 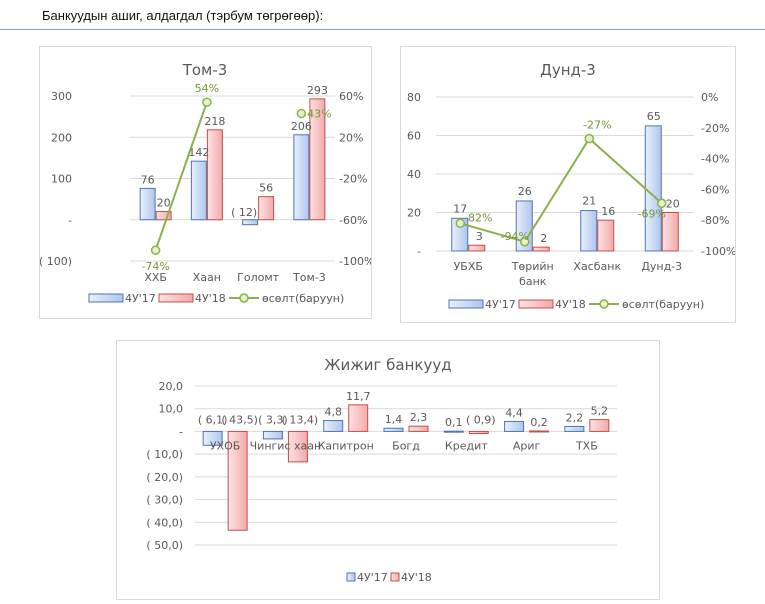 What do you see at coordinates (652, 213) in the screenshot?
I see `growth-label: -69%` at bounding box center [652, 213].